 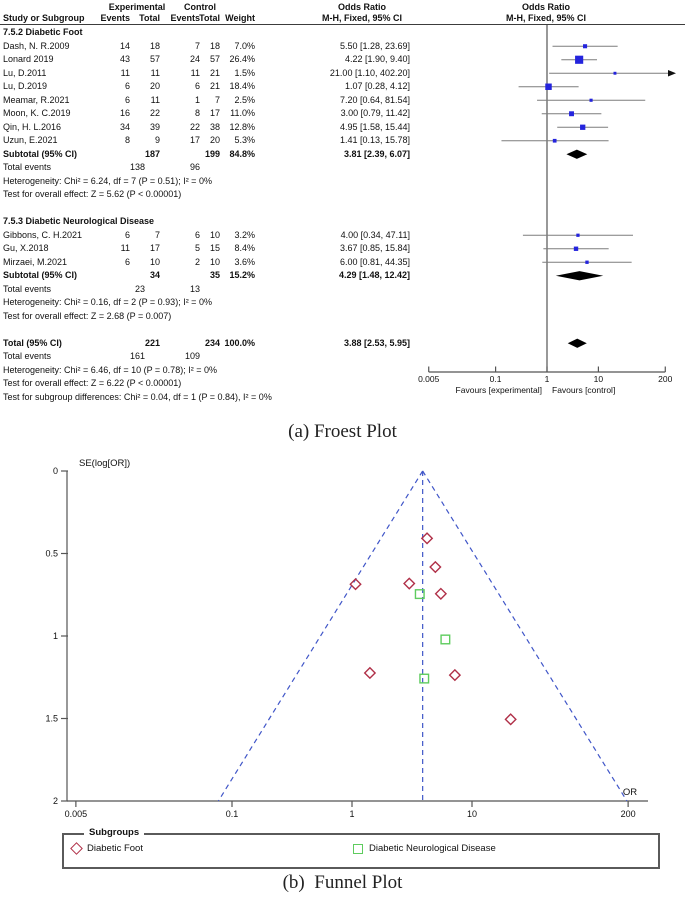 What do you see at coordinates (244, 140) in the screenshot?
I see `weight: 5.3%` at bounding box center [244, 140].